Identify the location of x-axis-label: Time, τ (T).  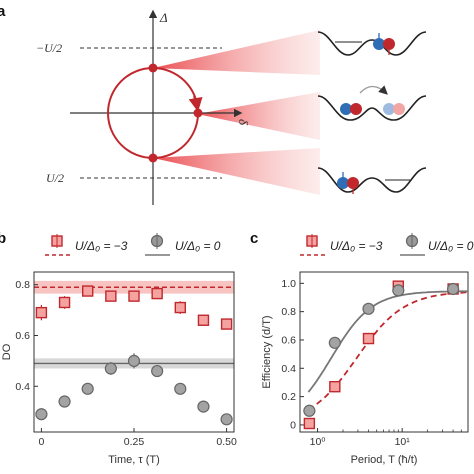
(134, 460).